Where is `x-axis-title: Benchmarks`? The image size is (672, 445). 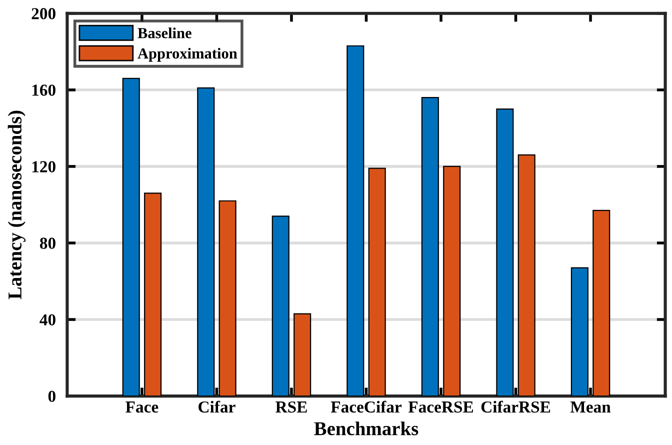
x-axis-title: Benchmarks is located at coordinates (366, 429).